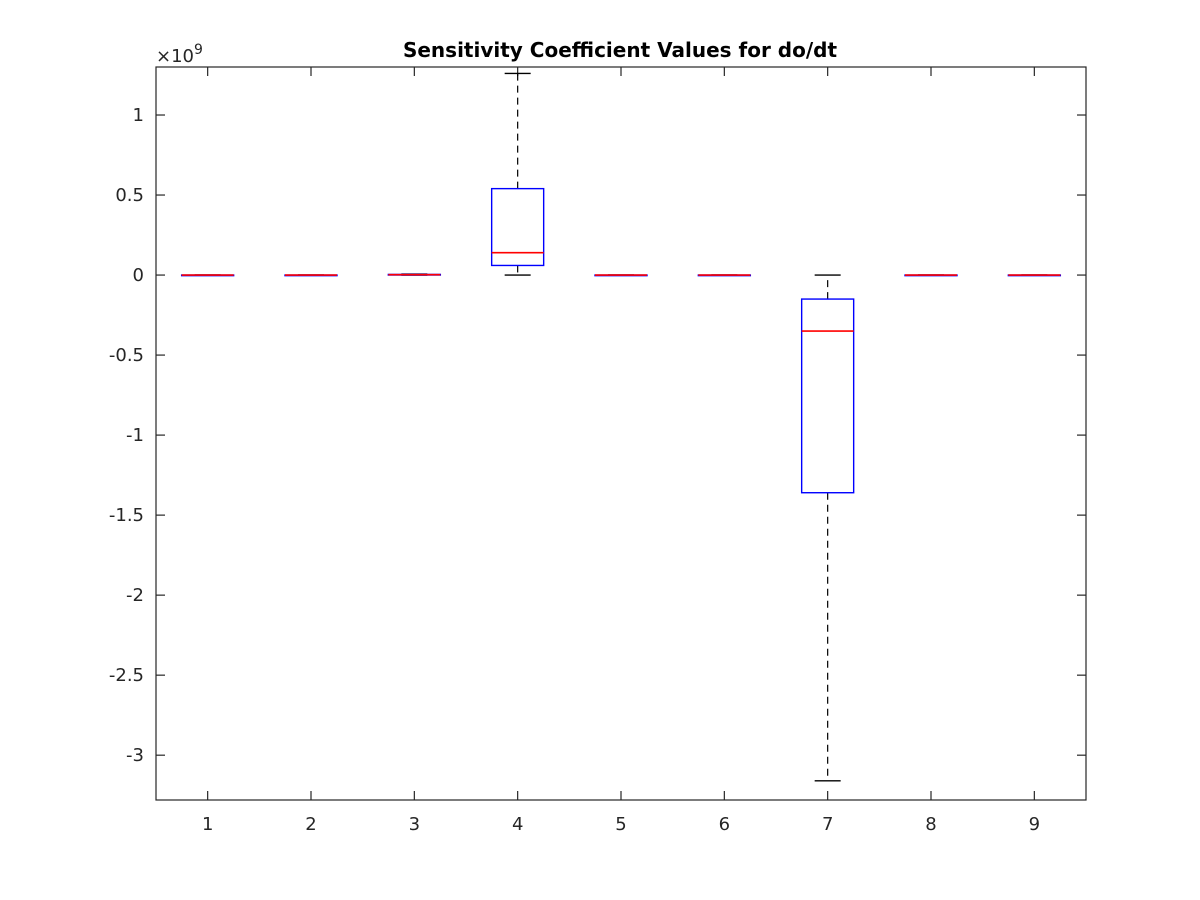  What do you see at coordinates (620, 50) in the screenshot?
I see `chart-title: Sensitivity Coefficient Values for do/dt` at bounding box center [620, 50].